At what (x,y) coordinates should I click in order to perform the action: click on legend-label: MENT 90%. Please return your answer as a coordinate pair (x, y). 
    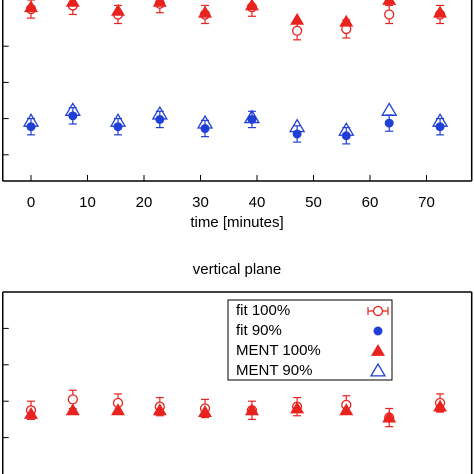
    Looking at the image, I should click on (274, 370).